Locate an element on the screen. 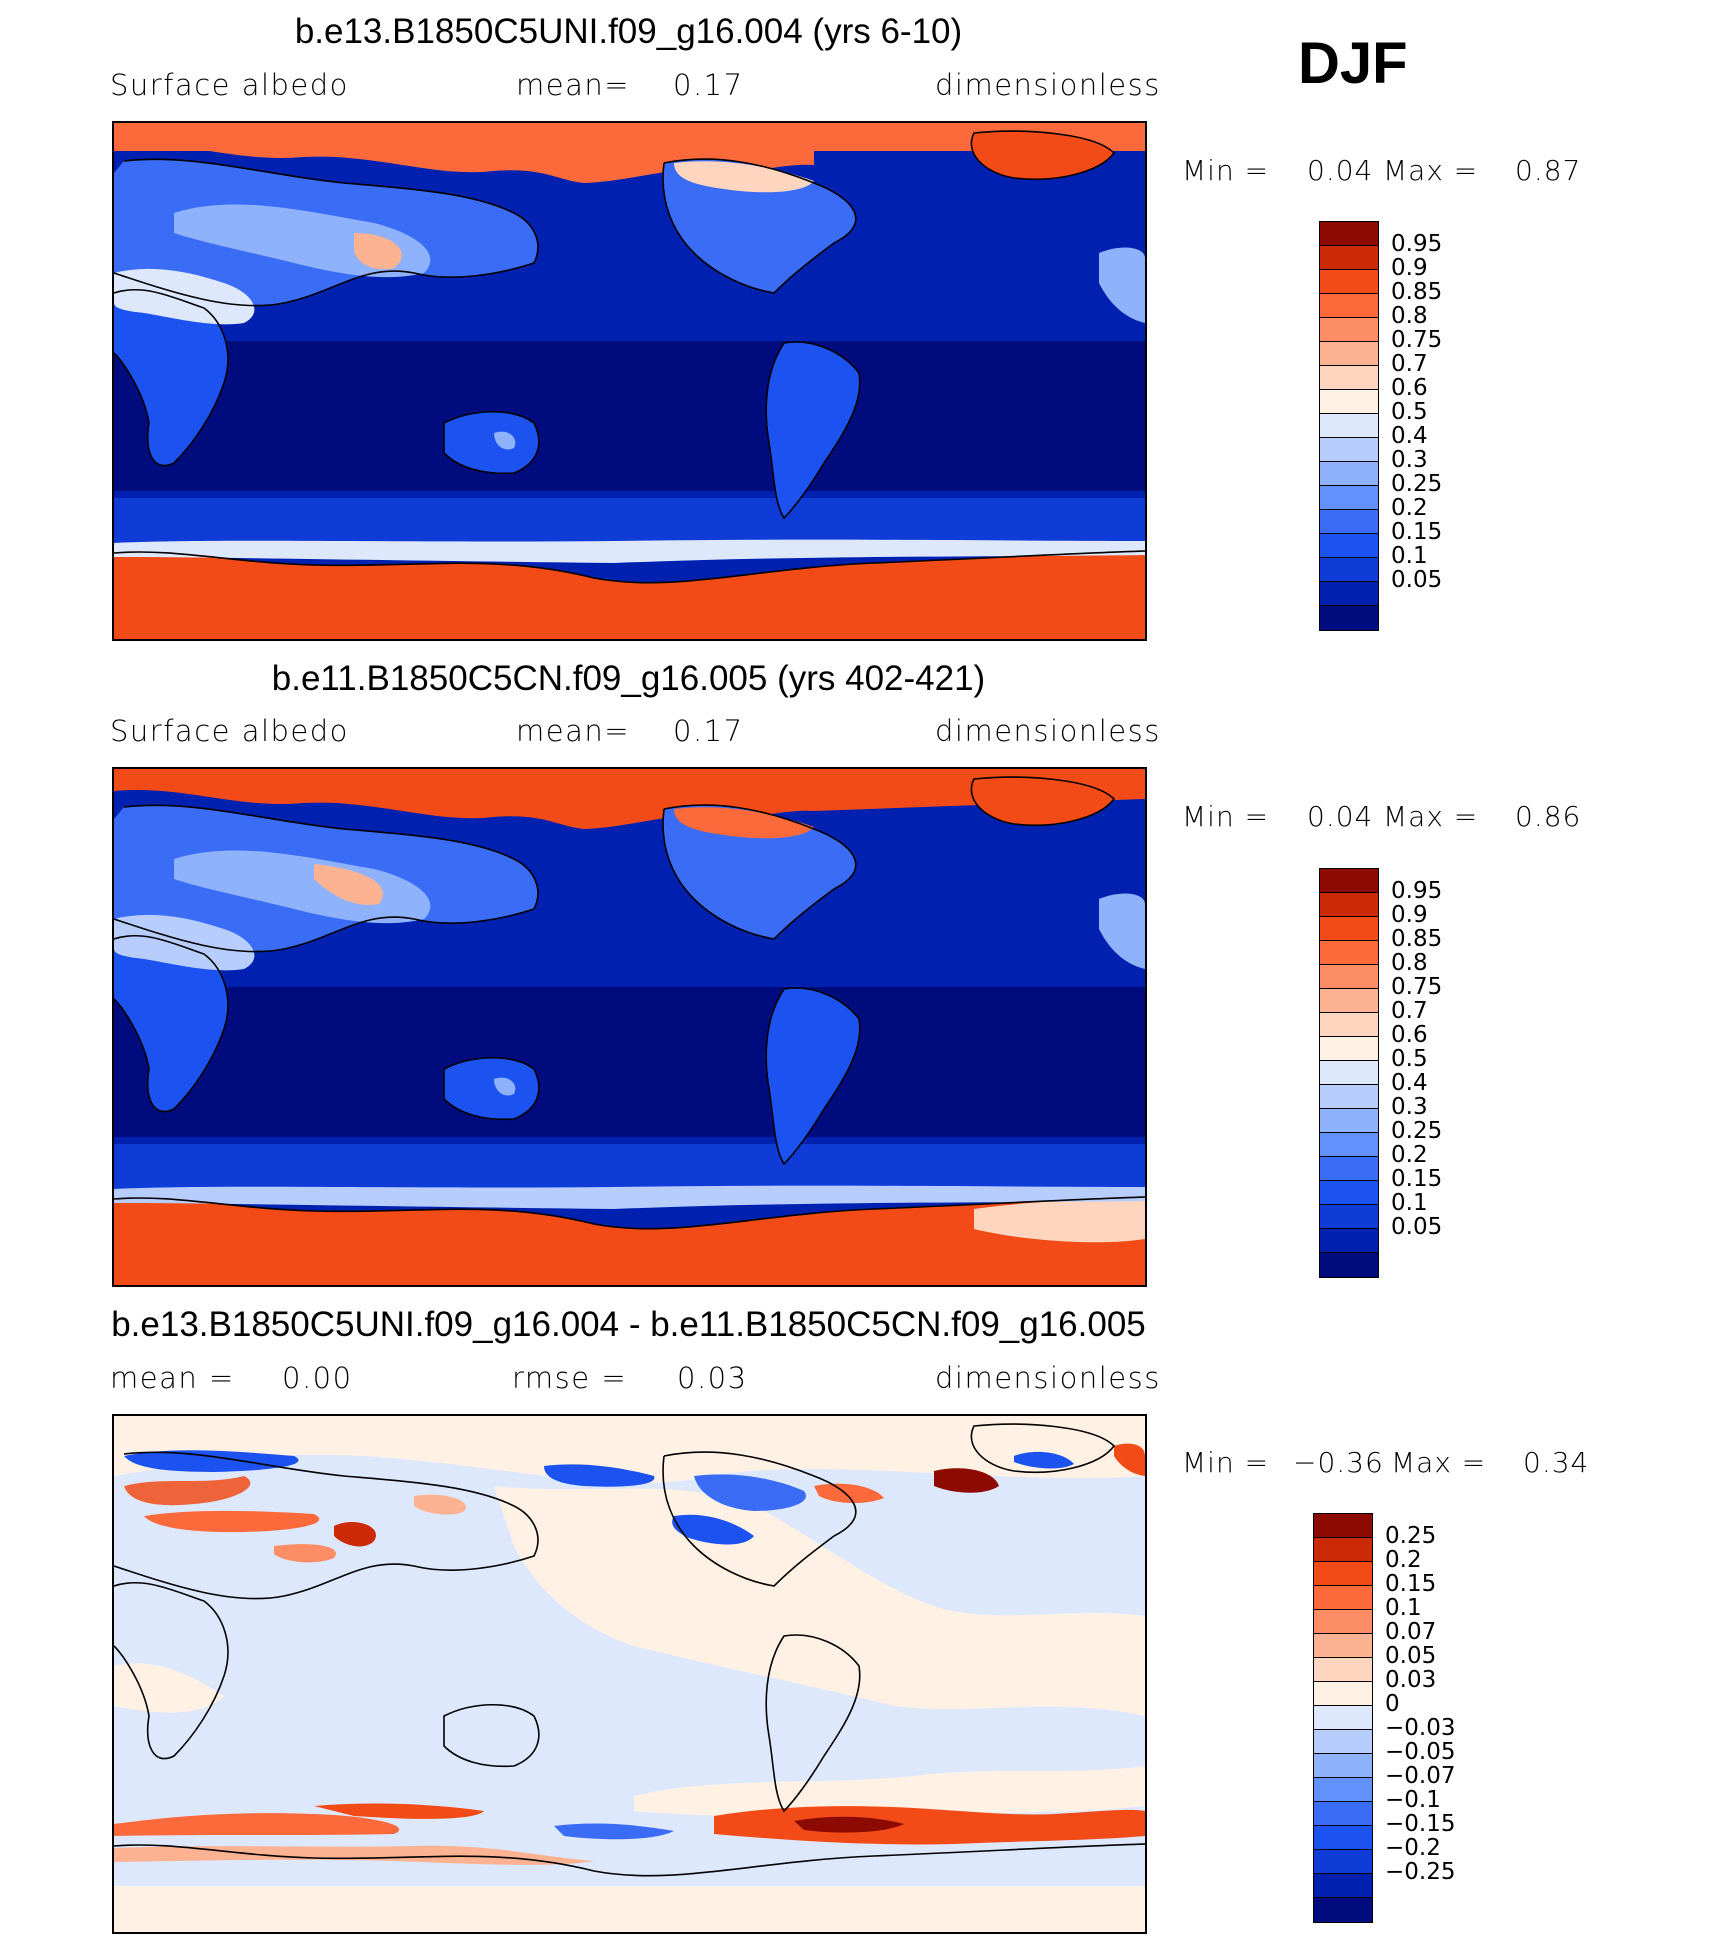 The height and width of the screenshot is (1947, 1710). colorbar-tick-label: 0.5 is located at coordinates (1409, 412).